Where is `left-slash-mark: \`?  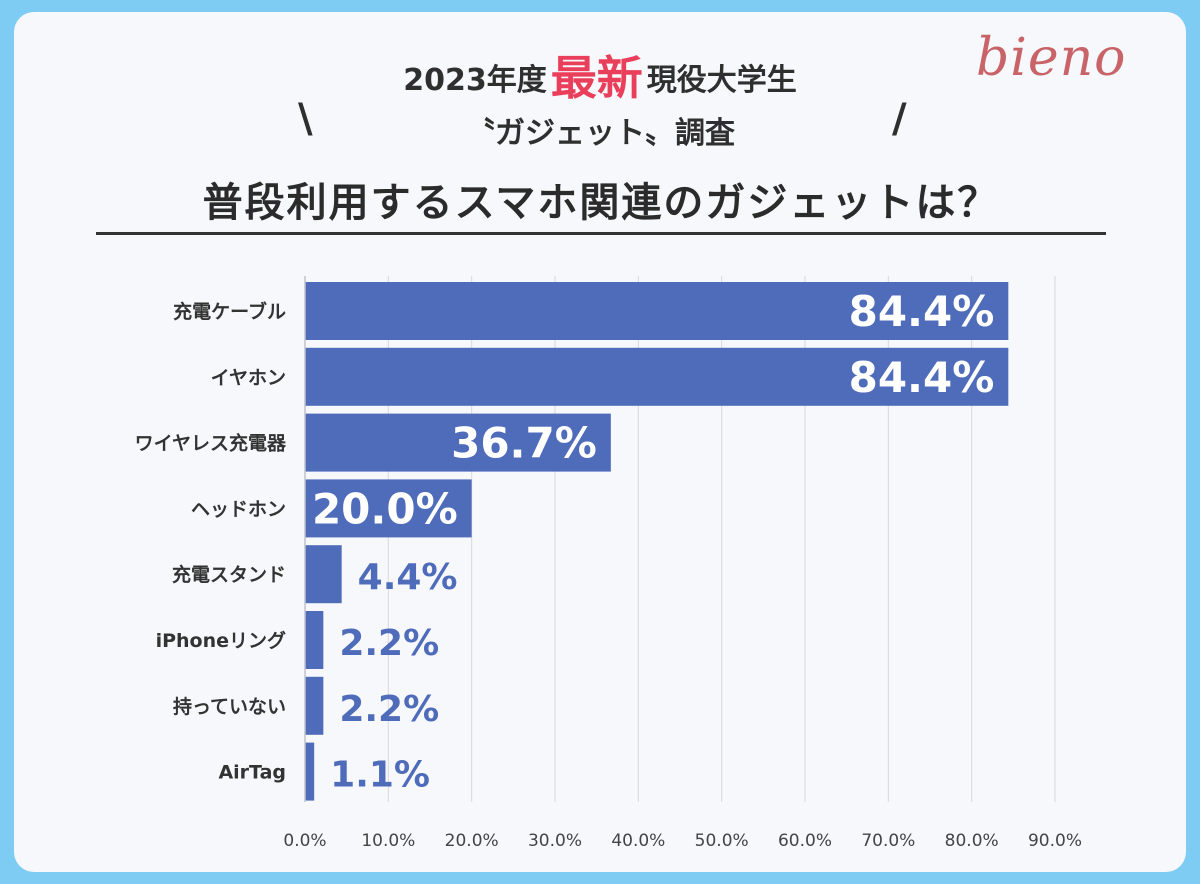 left-slash-mark: \ is located at coordinates (305, 119).